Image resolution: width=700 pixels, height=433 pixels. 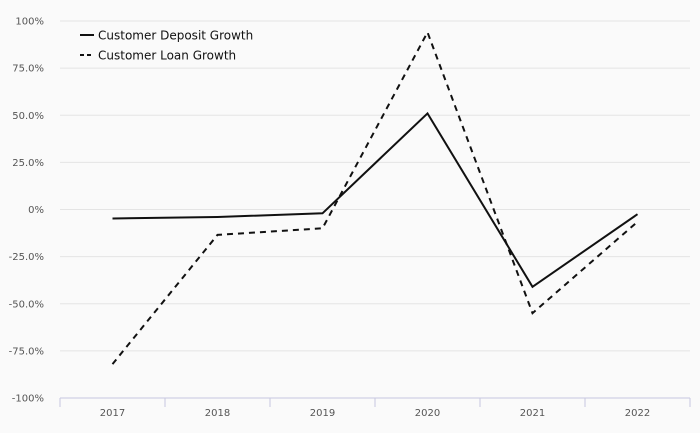 I want to click on x-tick-label: 2018, so click(x=217, y=413).